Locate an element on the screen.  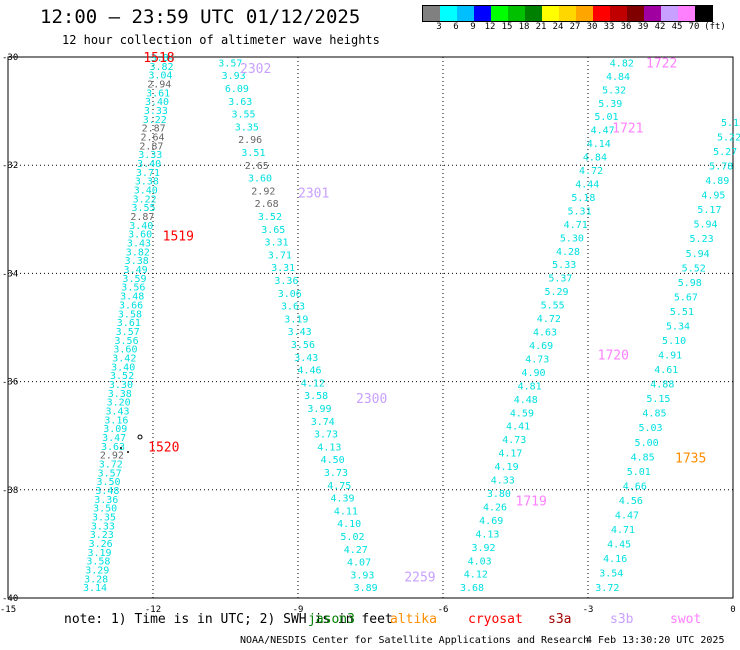
swh-value-label: 3.60 is located at coordinates (260, 179).